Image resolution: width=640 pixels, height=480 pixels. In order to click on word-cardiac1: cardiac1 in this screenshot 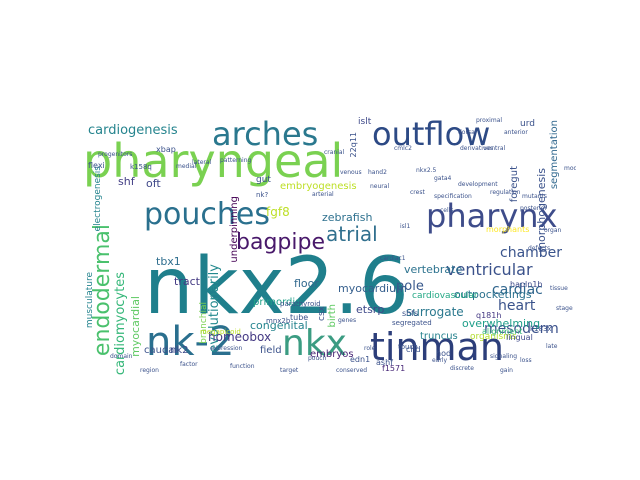, I will do `click(393, 258)`.